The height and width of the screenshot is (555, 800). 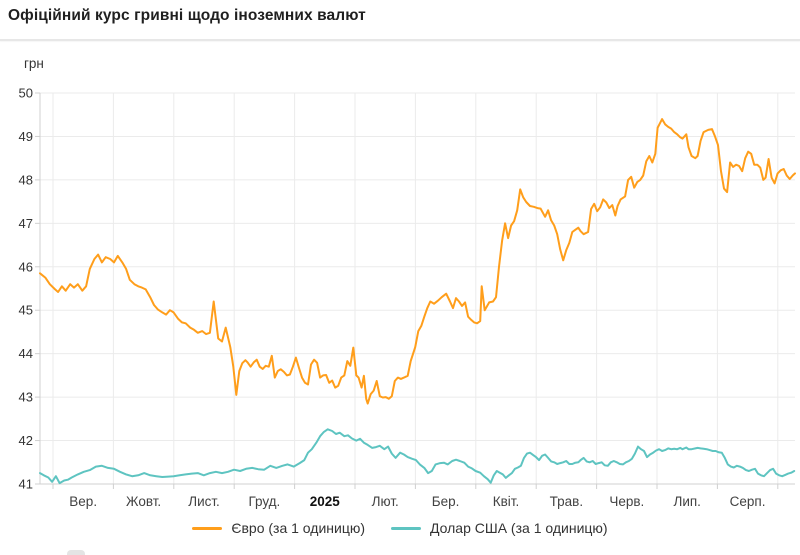 I want to click on svg-text: Бер., so click(x=446, y=501).